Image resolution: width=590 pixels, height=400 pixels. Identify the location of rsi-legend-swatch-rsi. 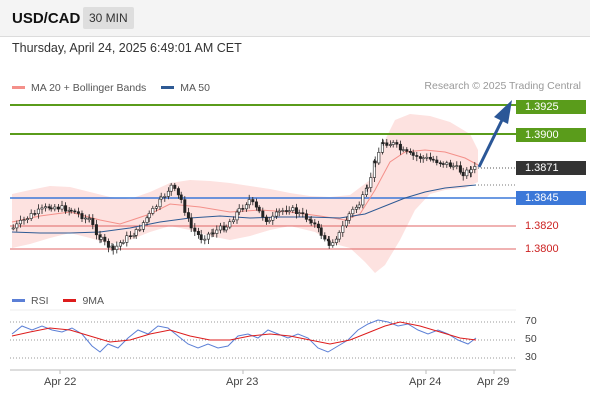
(18, 300).